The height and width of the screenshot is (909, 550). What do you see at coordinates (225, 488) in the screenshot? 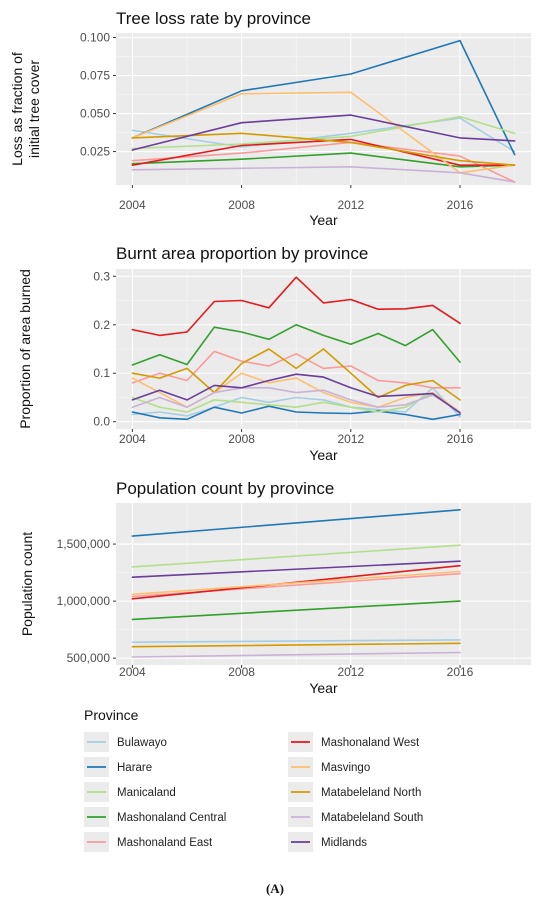
I see `chart-title: Population count by province` at bounding box center [225, 488].